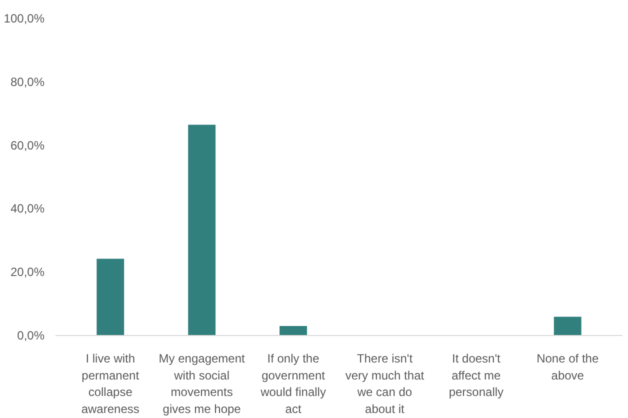  Describe the element at coordinates (27, 81) in the screenshot. I see `y-tick-label: 80,0%` at that location.